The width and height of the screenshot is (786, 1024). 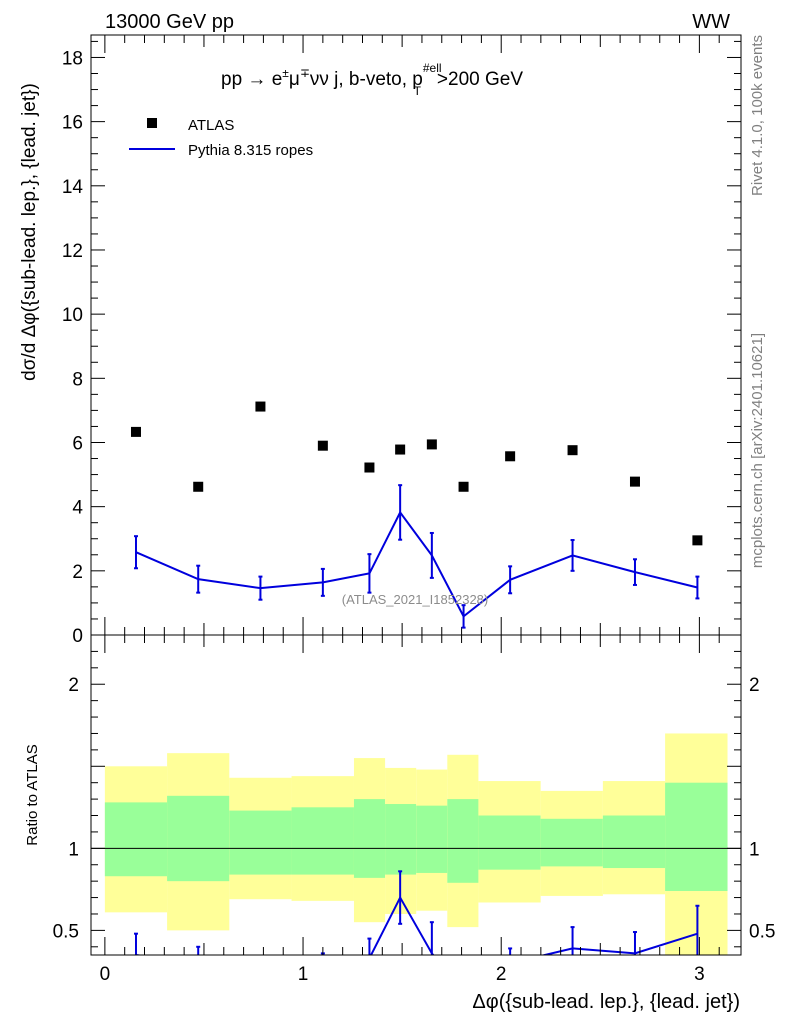 I want to click on main-ytick-label: 6, so click(x=77, y=443).